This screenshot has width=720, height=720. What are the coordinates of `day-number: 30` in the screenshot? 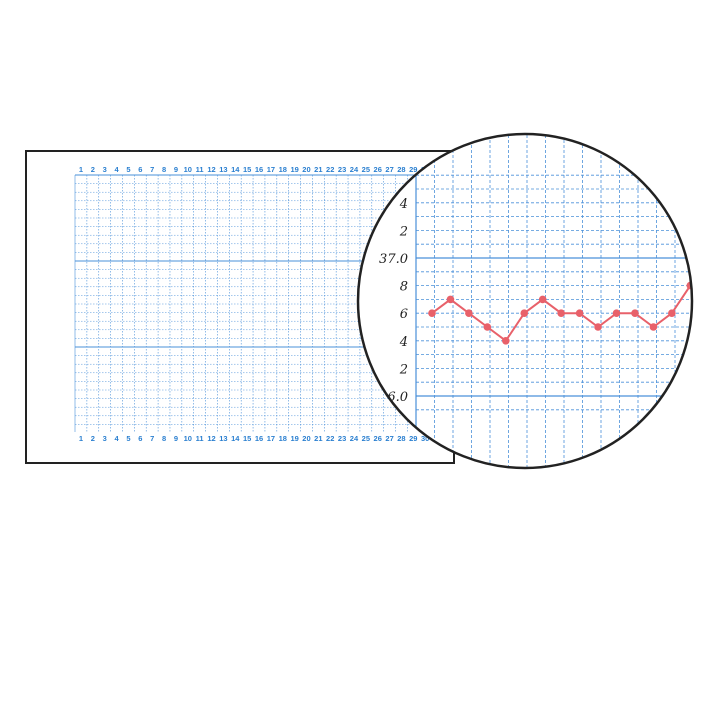 It's located at (425, 438).